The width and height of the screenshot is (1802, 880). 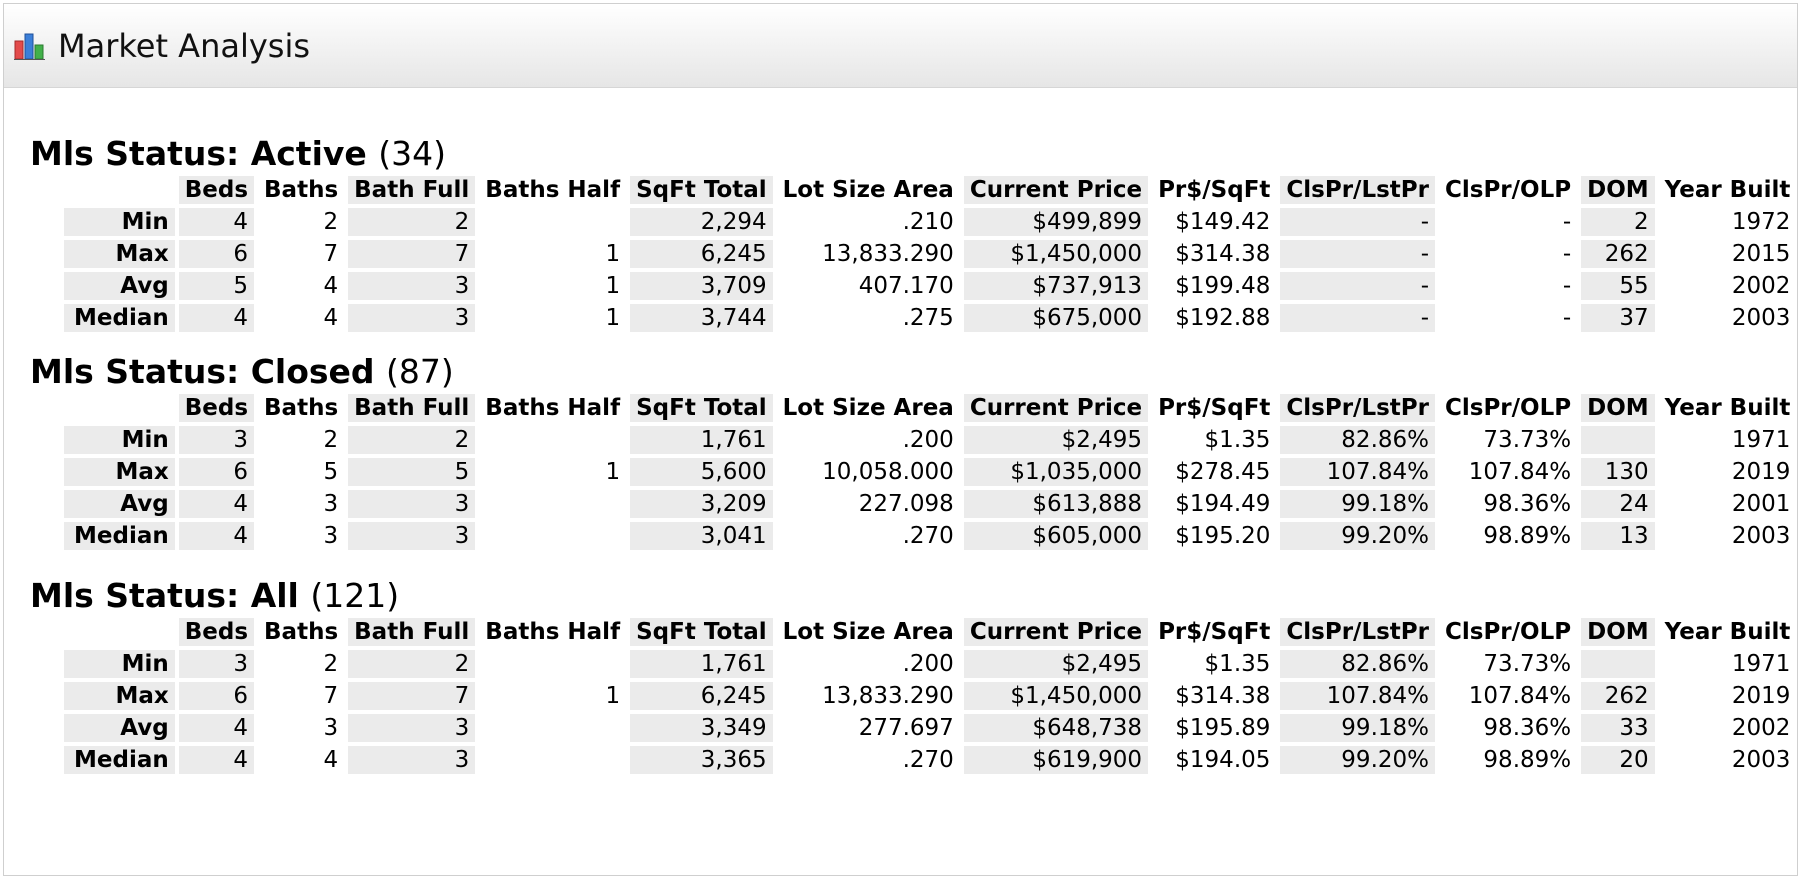 What do you see at coordinates (906, 504) in the screenshot?
I see `table-cell: 227.098` at bounding box center [906, 504].